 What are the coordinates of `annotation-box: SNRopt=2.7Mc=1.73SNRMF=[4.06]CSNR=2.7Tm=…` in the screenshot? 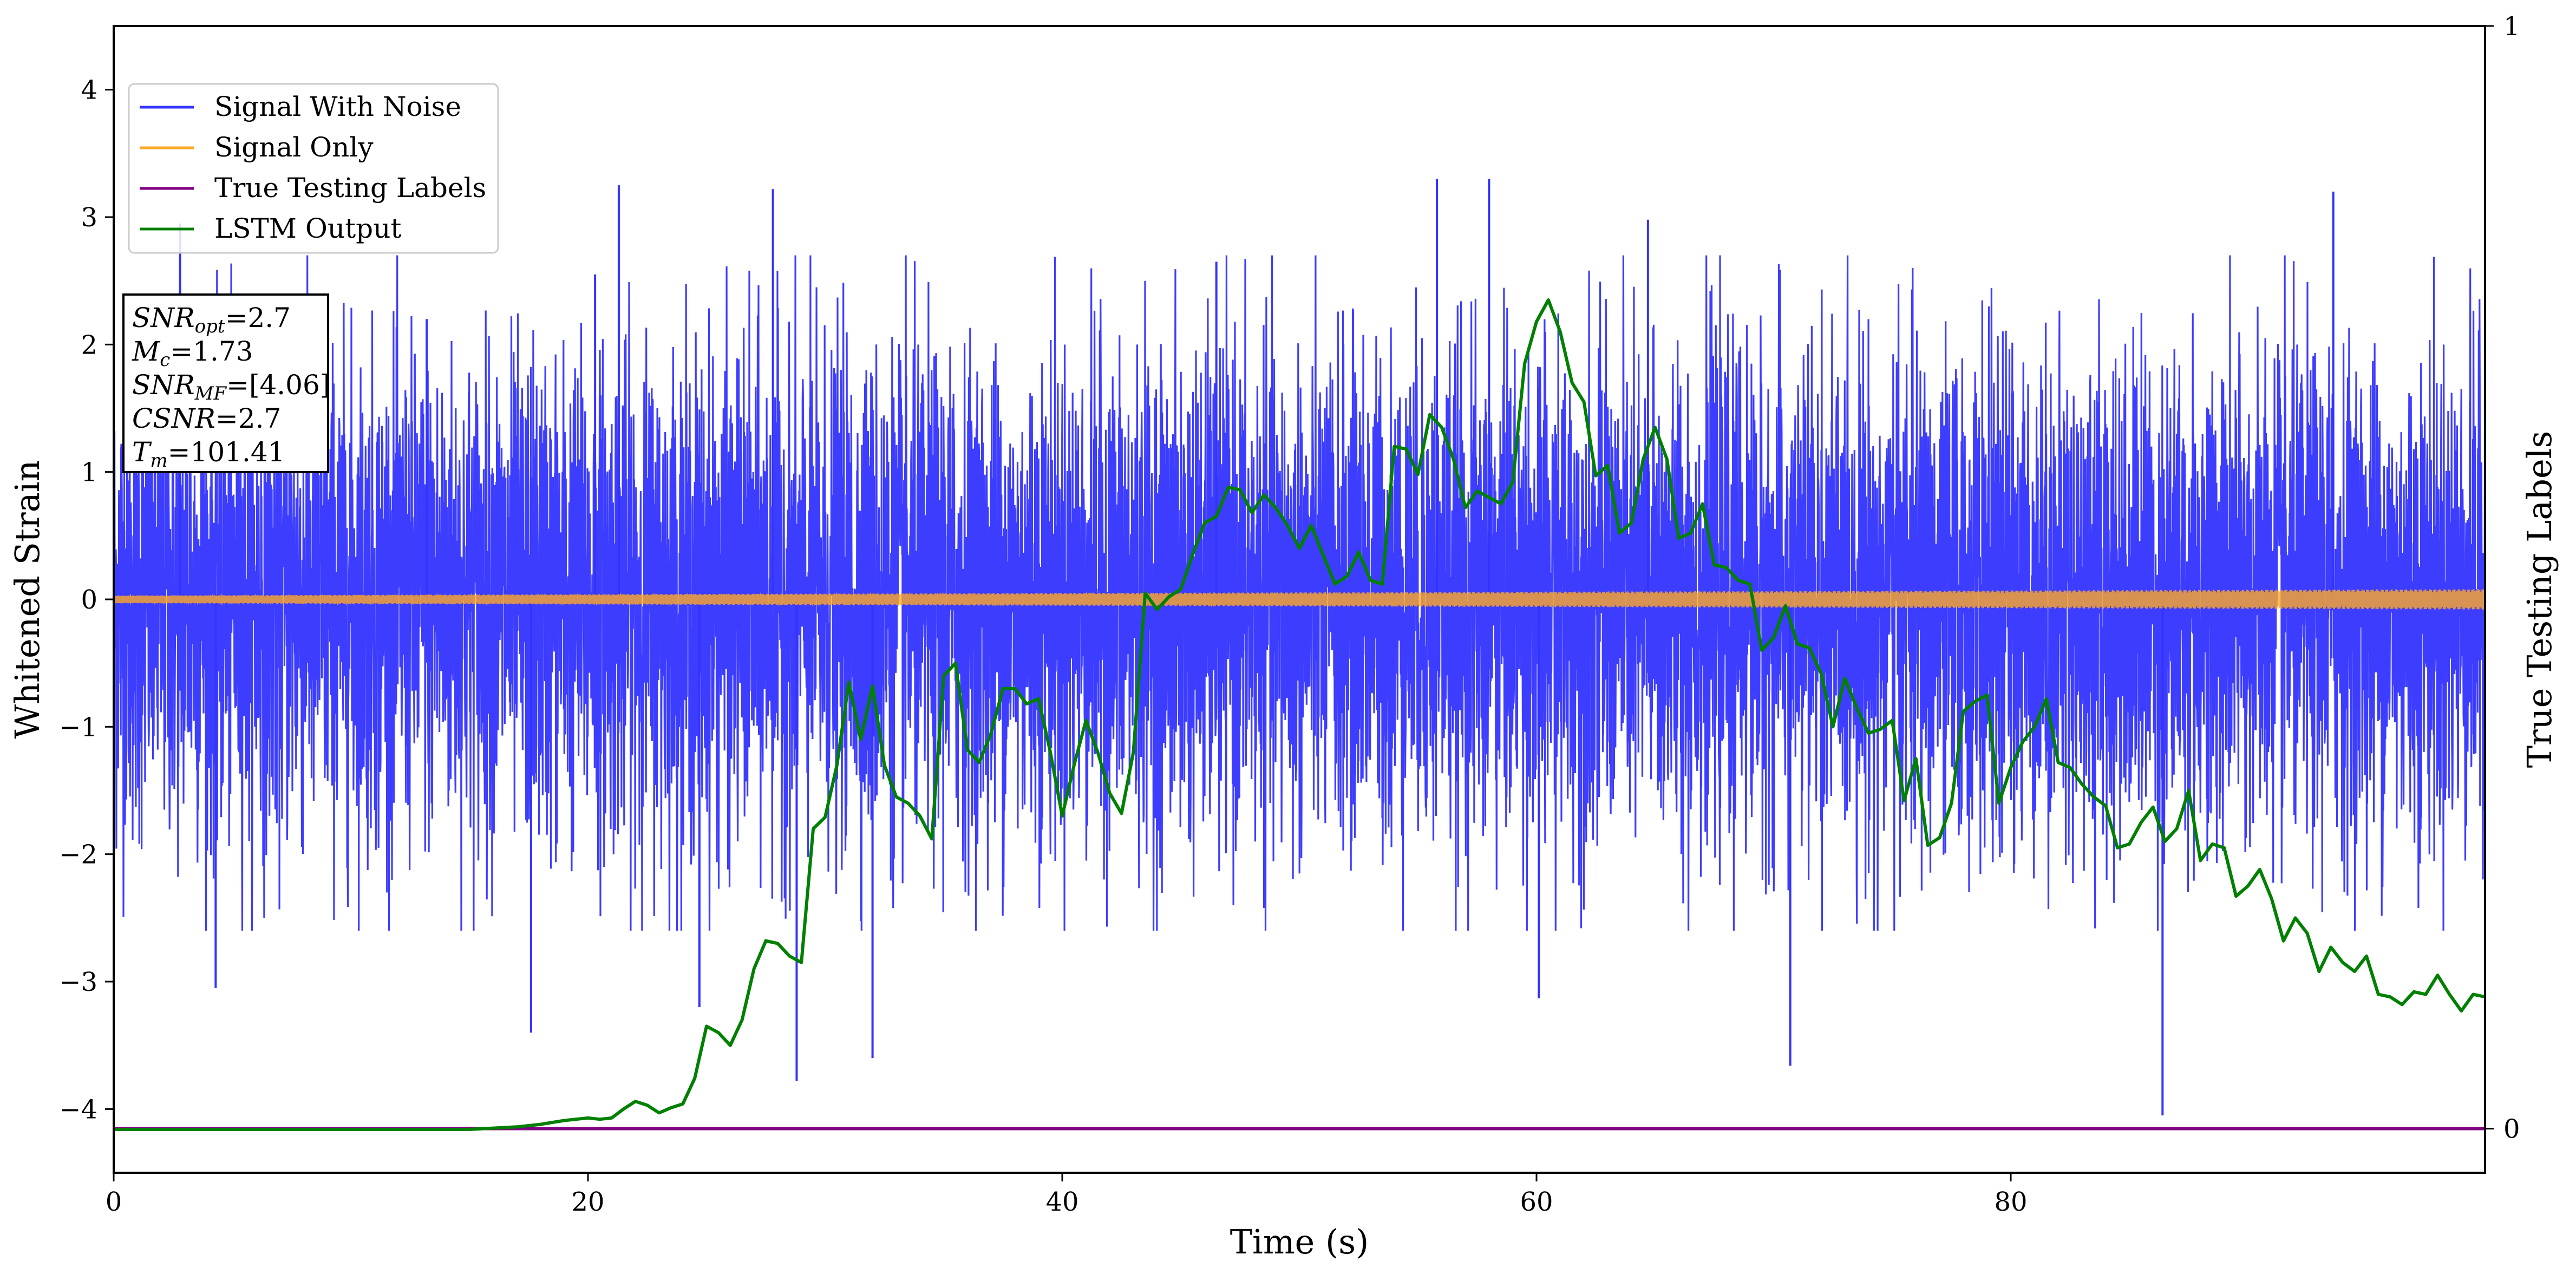 It's located at (226, 383).